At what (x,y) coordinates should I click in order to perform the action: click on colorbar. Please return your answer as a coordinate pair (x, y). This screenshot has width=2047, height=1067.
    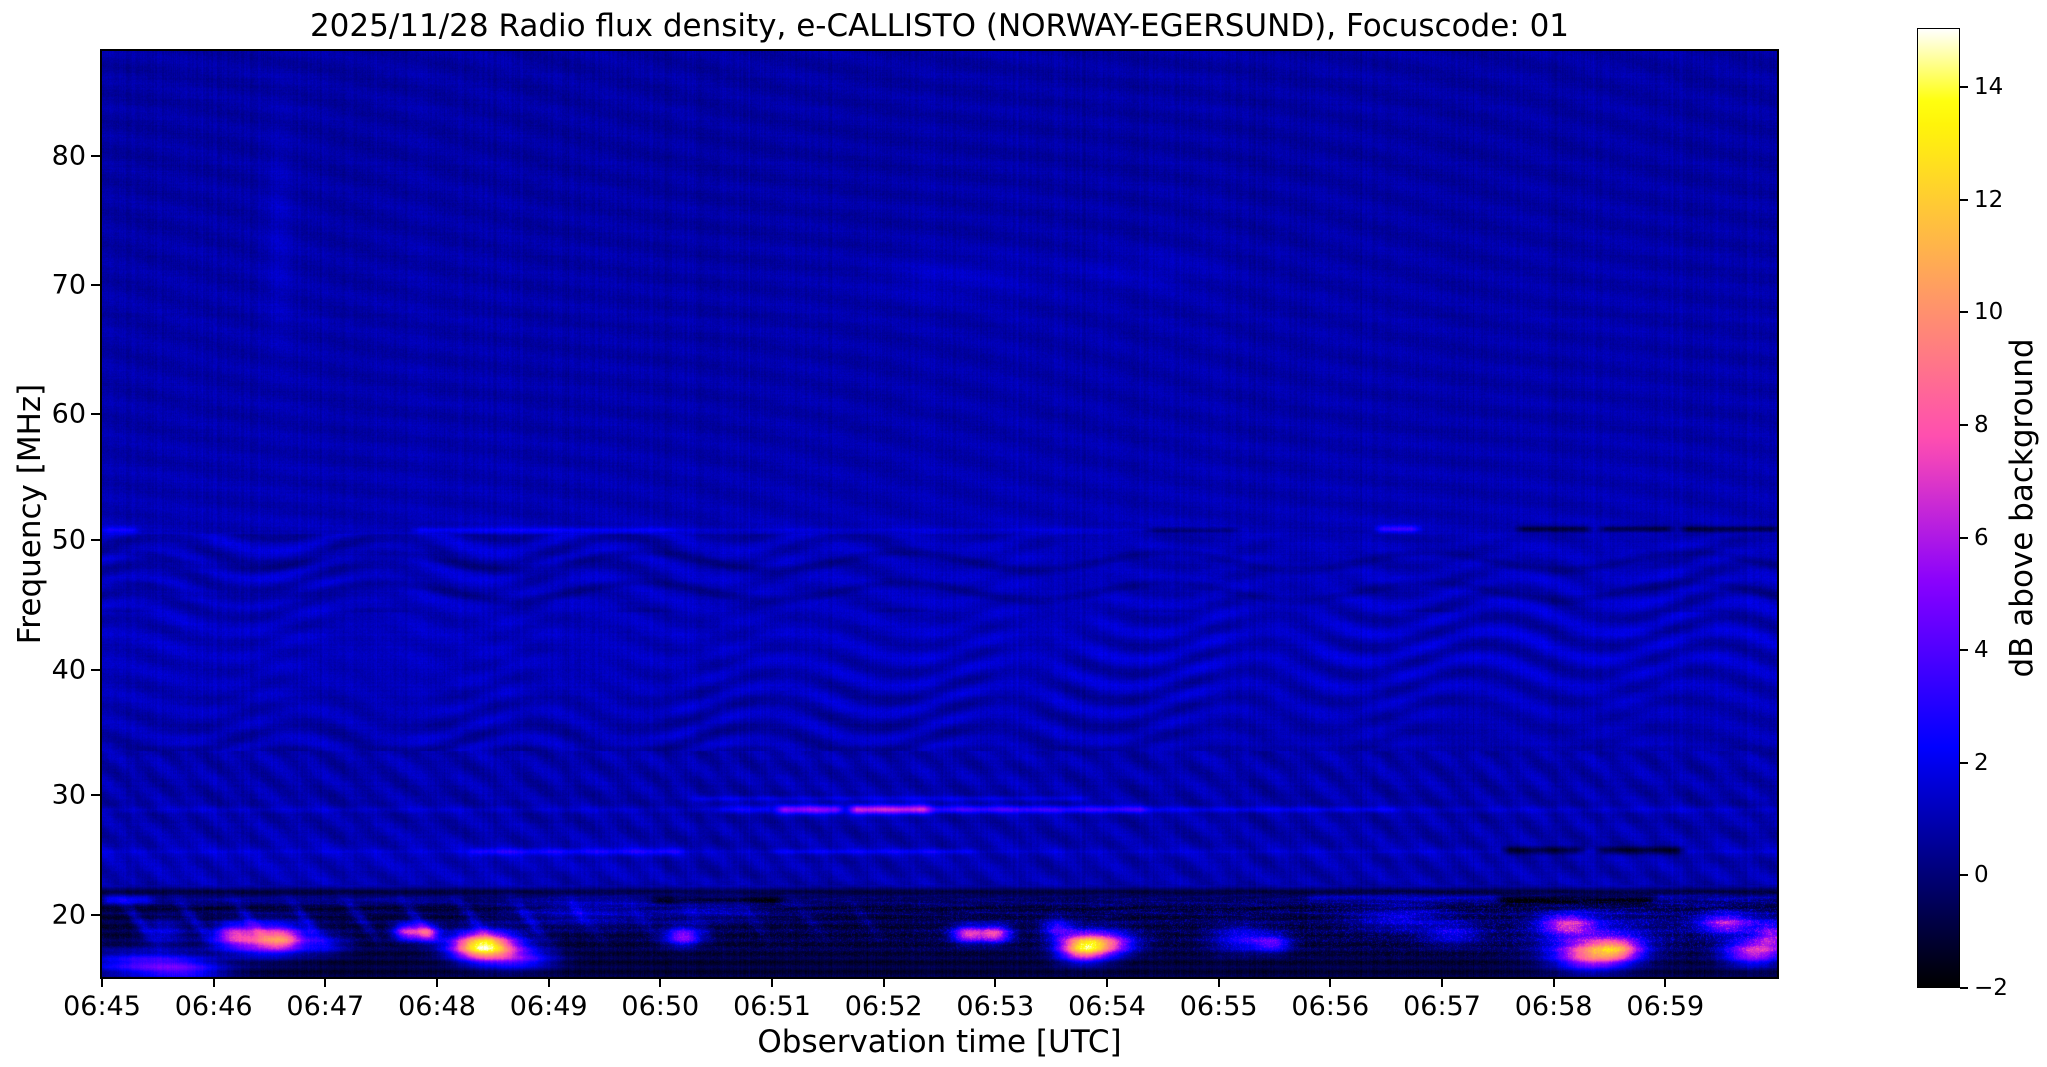
    Looking at the image, I should click on (1938, 508).